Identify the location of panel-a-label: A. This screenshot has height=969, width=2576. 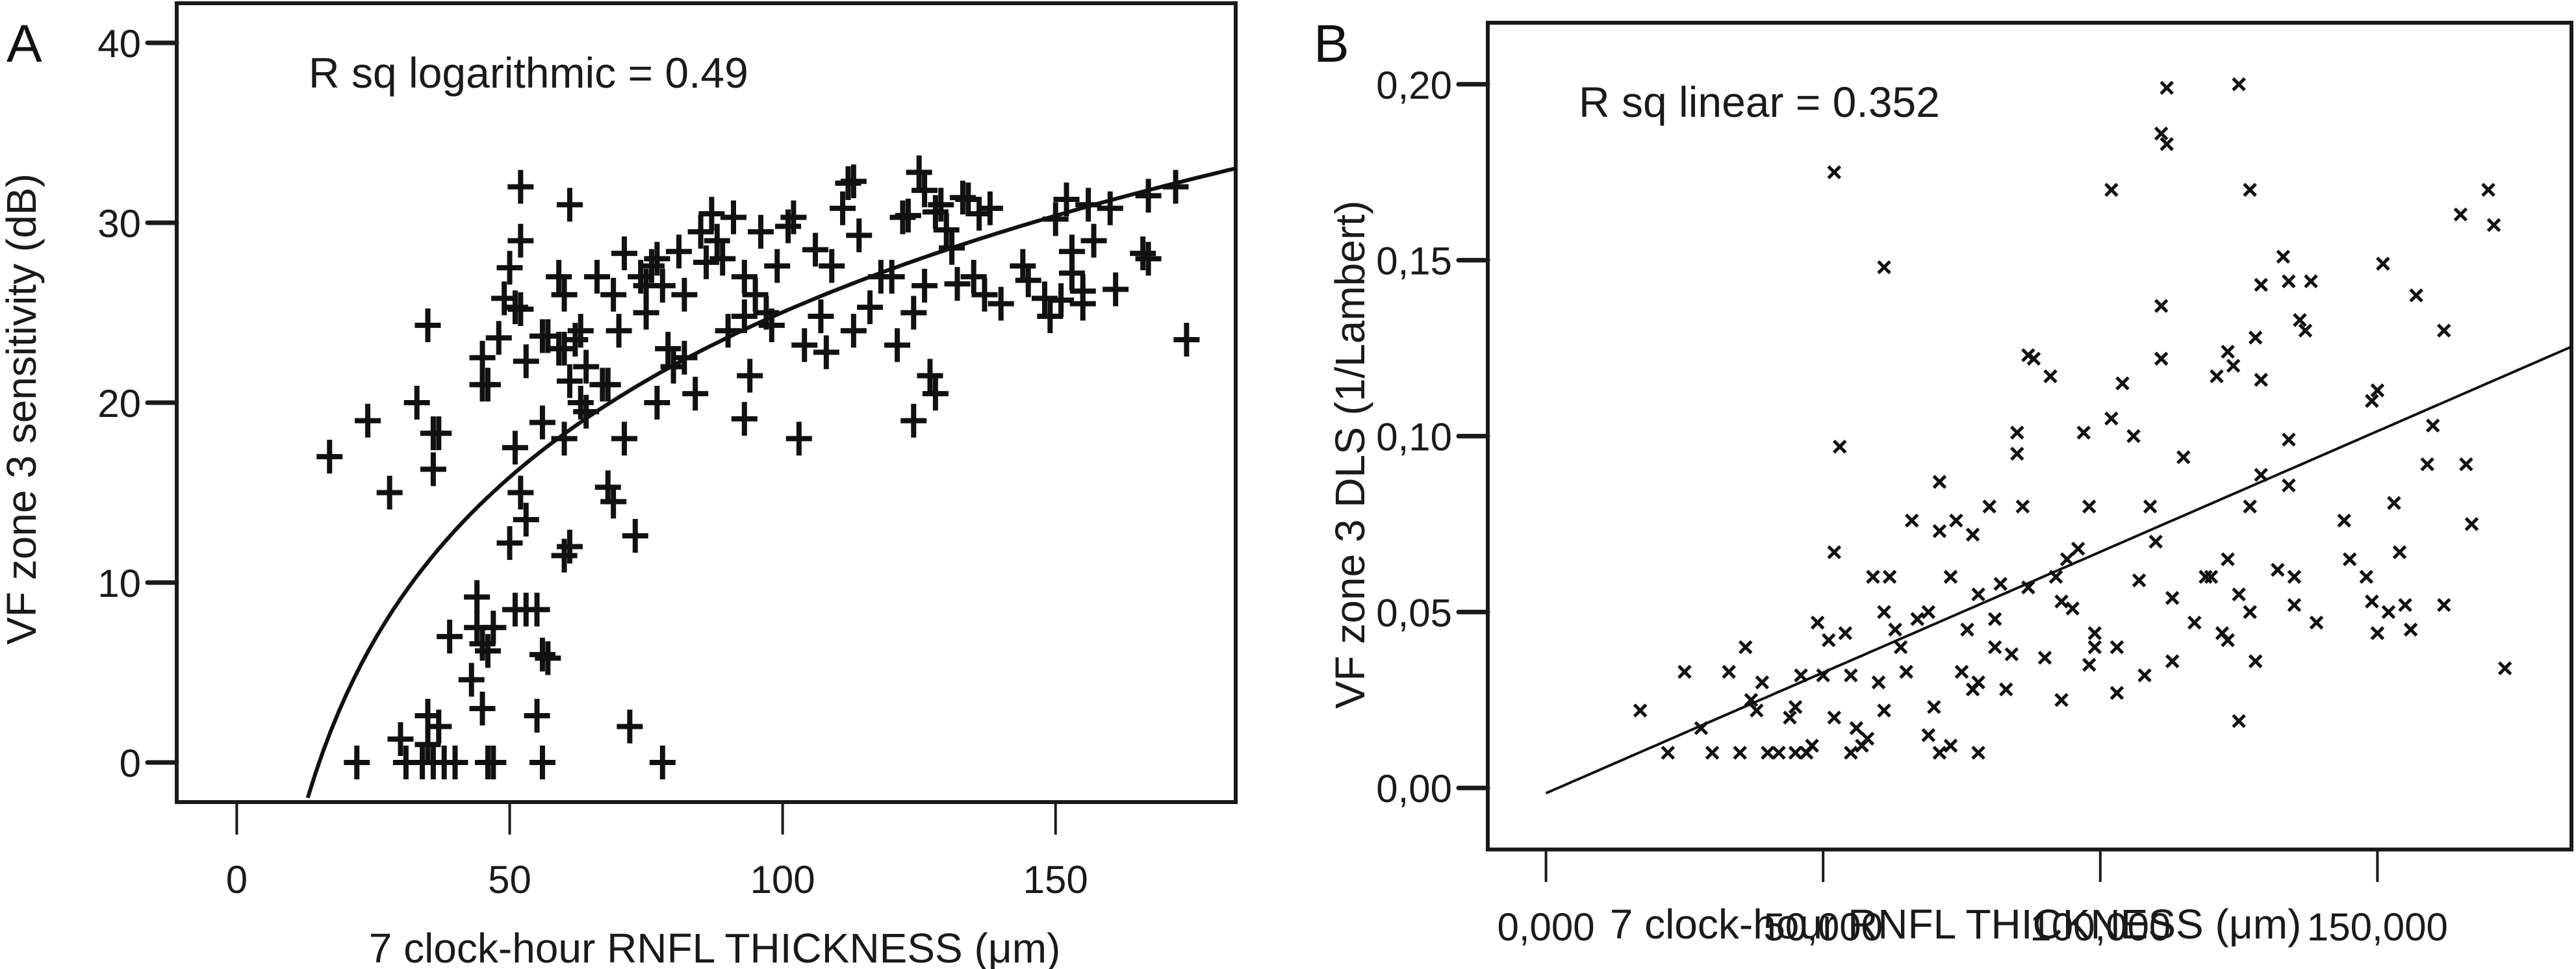
(24, 43).